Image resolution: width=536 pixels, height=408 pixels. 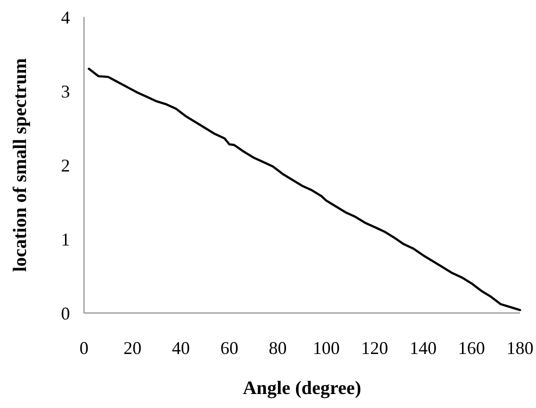 I want to click on y-tick-label: 1, so click(x=65, y=239).